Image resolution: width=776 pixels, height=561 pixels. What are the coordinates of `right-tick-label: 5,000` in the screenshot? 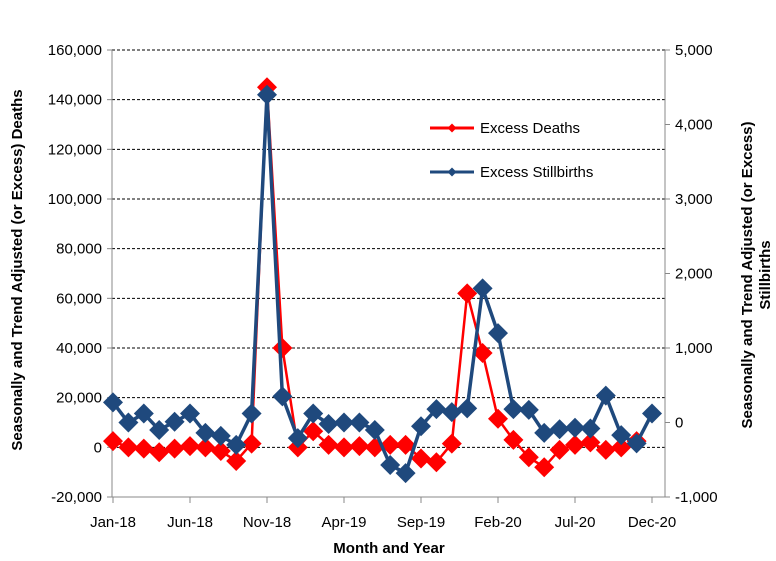 It's located at (694, 50).